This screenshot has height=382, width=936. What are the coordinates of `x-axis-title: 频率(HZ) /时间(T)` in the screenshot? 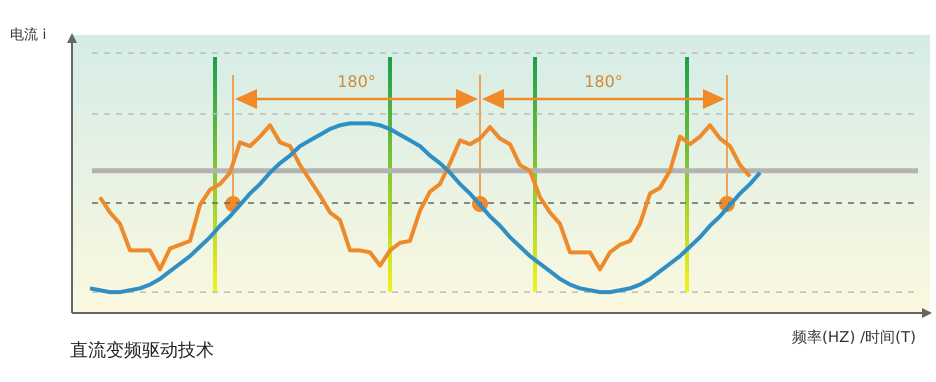 It's located at (854, 337).